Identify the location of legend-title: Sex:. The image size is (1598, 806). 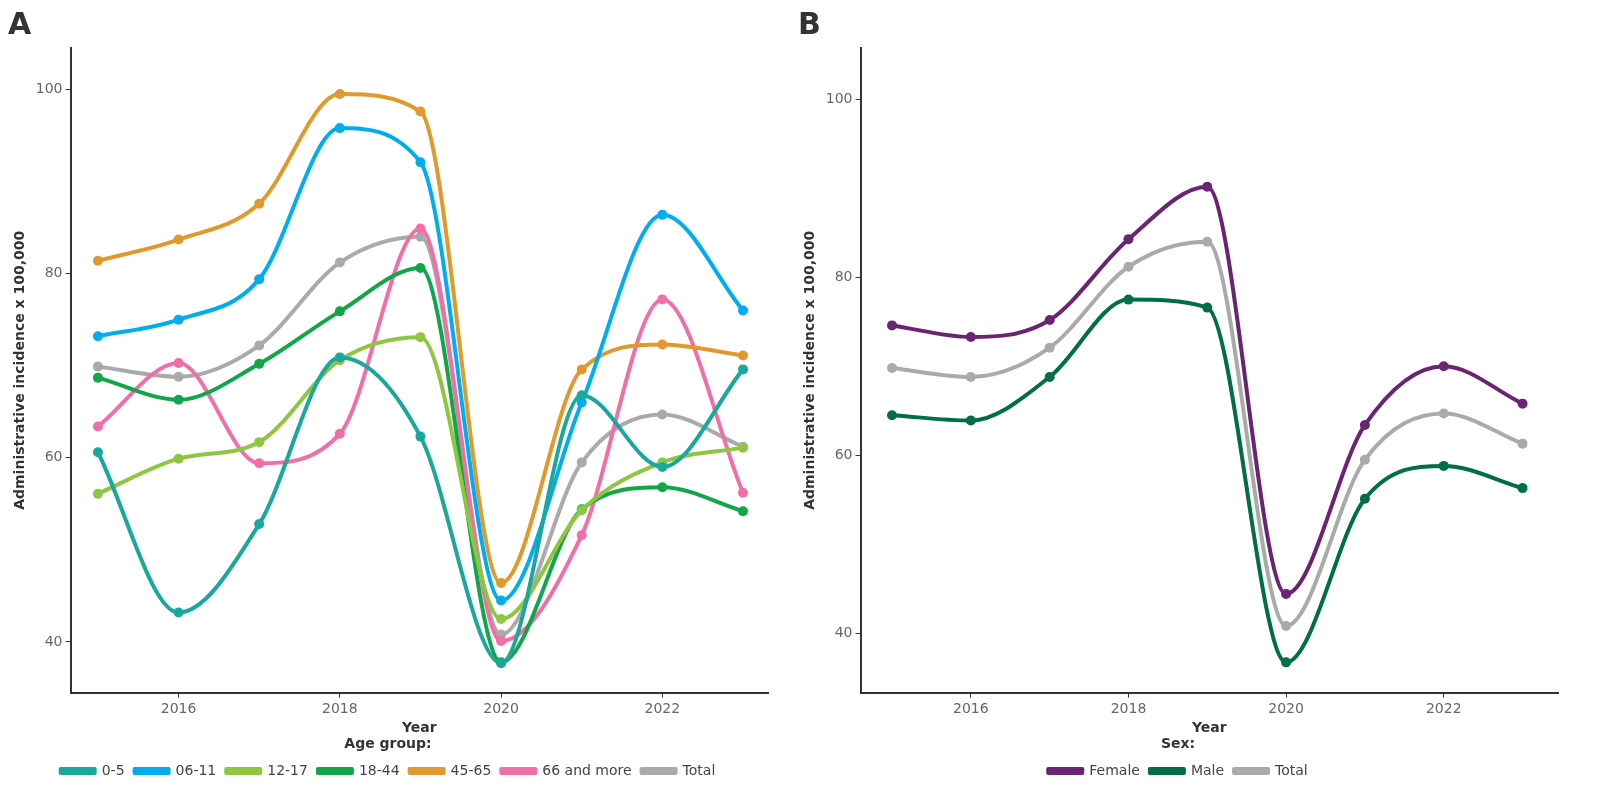
(1178, 742).